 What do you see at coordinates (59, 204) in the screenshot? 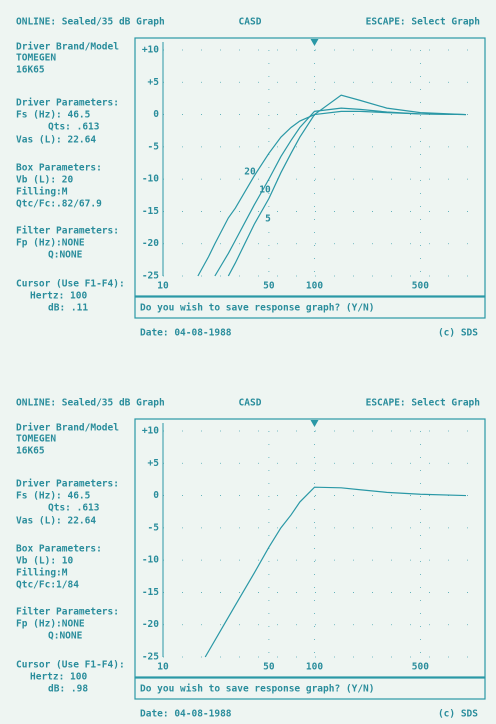
I see `panel-line: Qtc/Fc:.82/67.9` at bounding box center [59, 204].